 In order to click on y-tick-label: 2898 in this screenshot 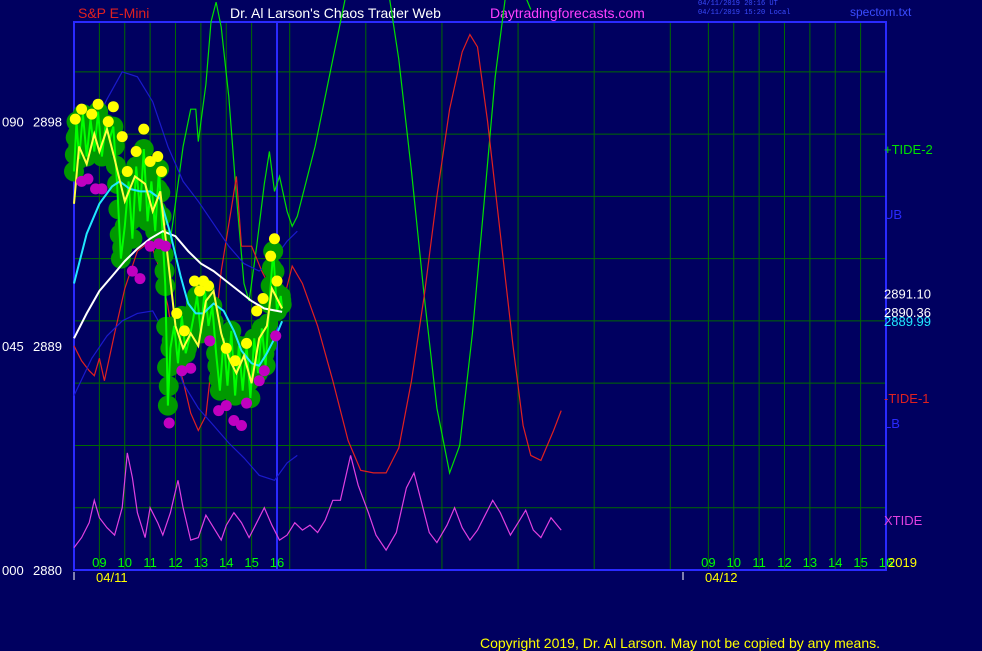, I will do `click(47, 122)`.